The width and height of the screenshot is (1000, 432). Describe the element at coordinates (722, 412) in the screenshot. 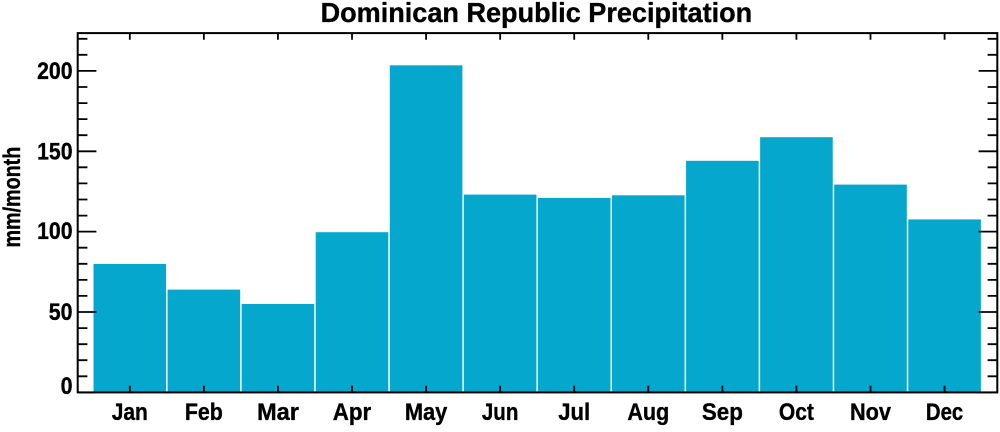

I see `svg-text: Sep` at that location.